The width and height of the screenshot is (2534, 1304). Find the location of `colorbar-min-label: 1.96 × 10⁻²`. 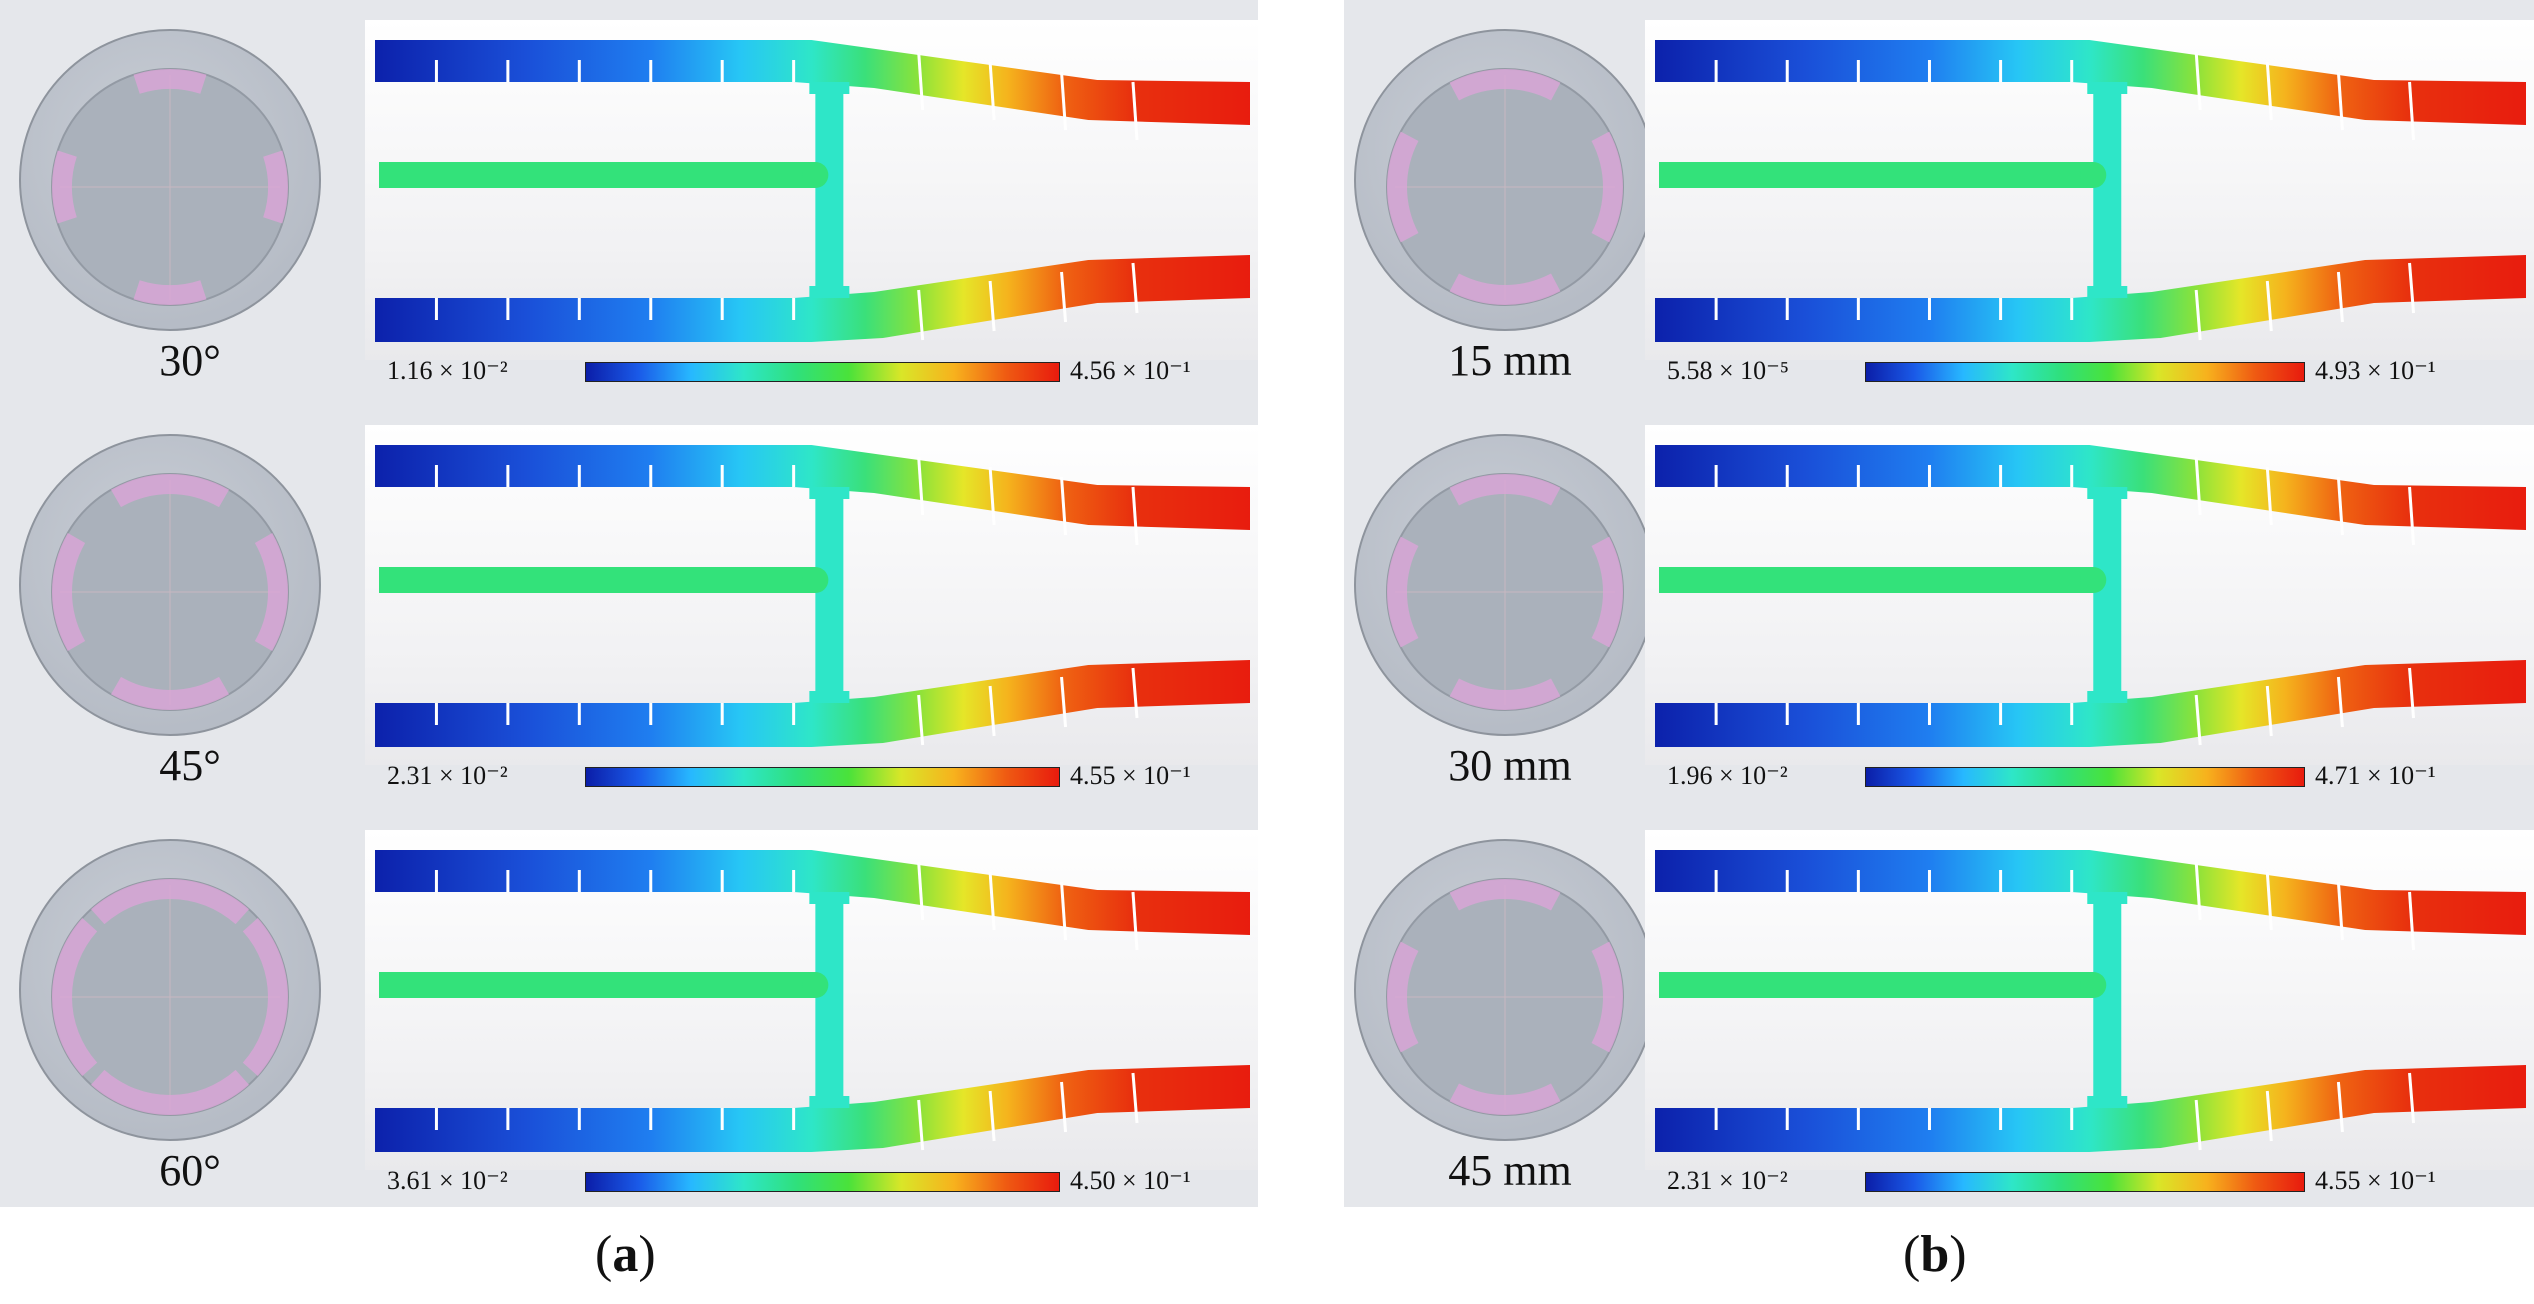

colorbar-min-label: 1.96 × 10⁻² is located at coordinates (1727, 775).